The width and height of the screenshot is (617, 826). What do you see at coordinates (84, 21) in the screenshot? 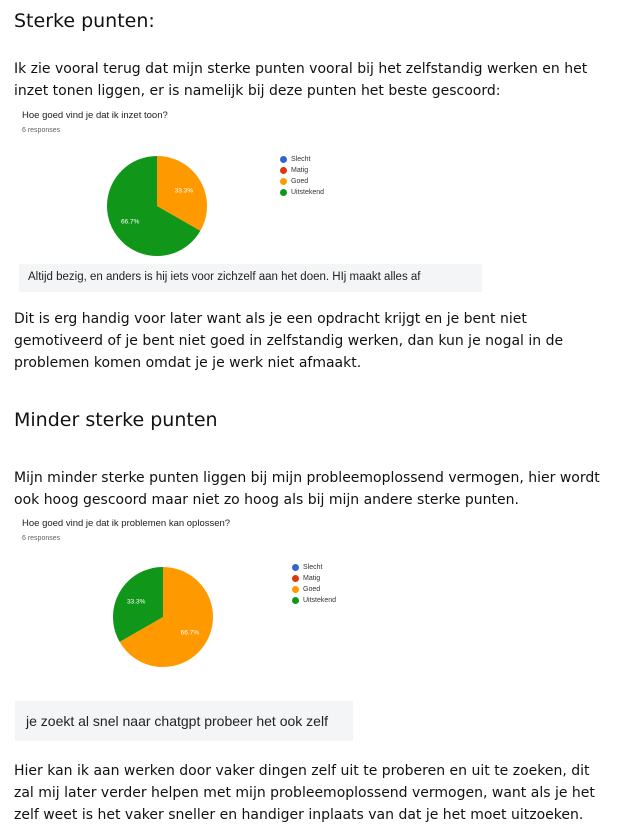
I see `heading-strong-points: Sterke punten:` at bounding box center [84, 21].